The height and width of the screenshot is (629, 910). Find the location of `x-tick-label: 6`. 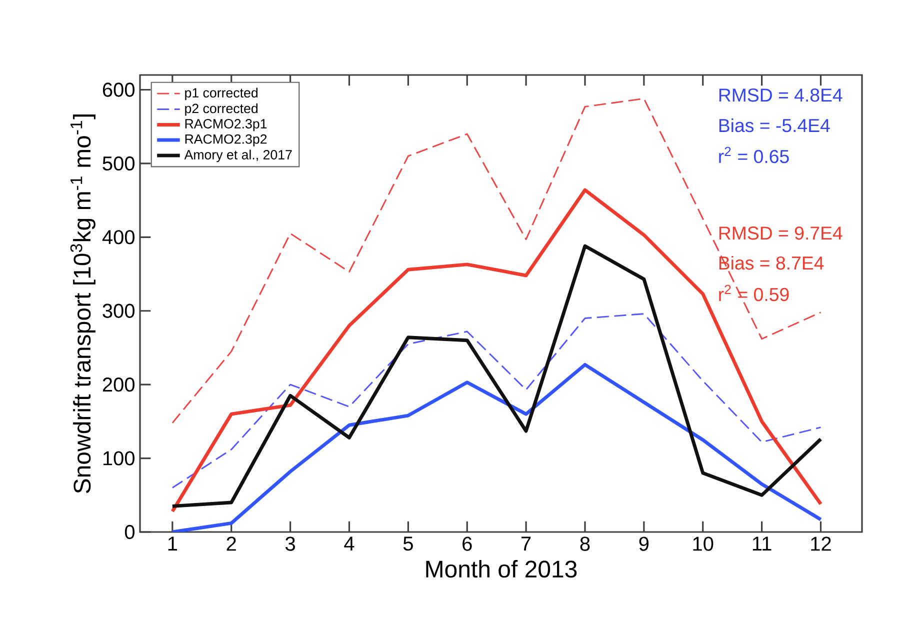

x-tick-label: 6 is located at coordinates (467, 543).